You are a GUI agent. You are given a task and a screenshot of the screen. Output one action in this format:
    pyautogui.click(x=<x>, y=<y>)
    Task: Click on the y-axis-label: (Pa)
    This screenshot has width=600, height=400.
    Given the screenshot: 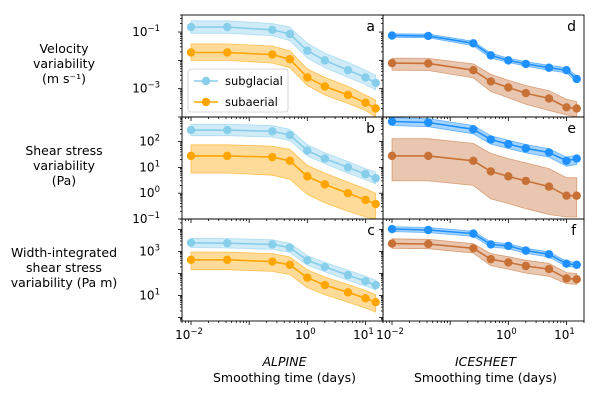 What is the action you would take?
    pyautogui.click(x=64, y=180)
    